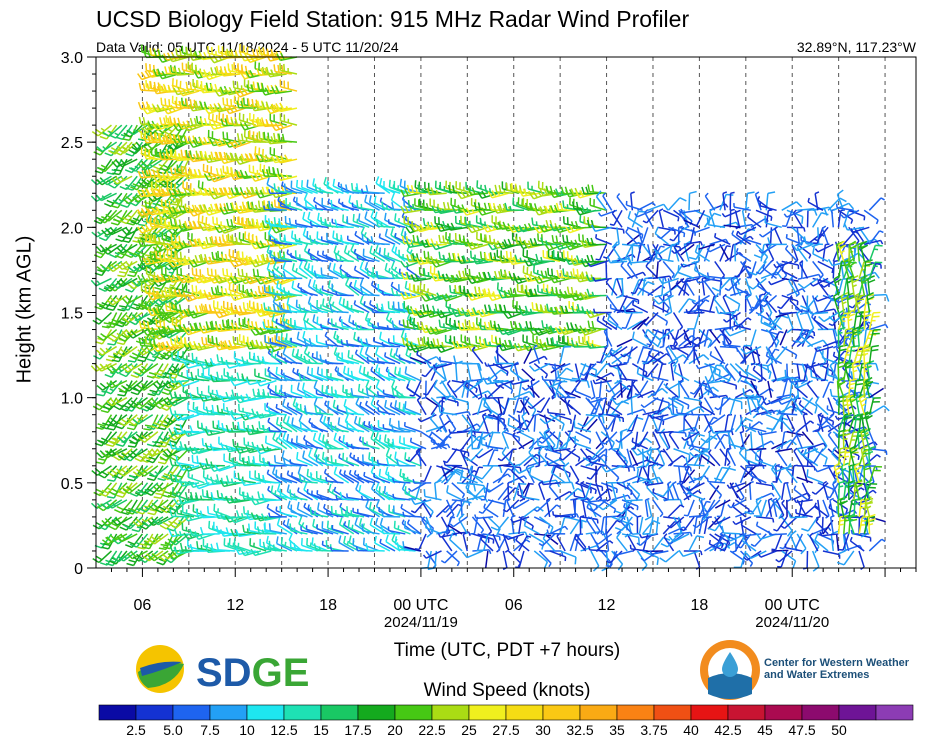 Image resolution: width=927 pixels, height=747 pixels. Describe the element at coordinates (730, 672) in the screenshot. I see `cw3e-logo` at that location.